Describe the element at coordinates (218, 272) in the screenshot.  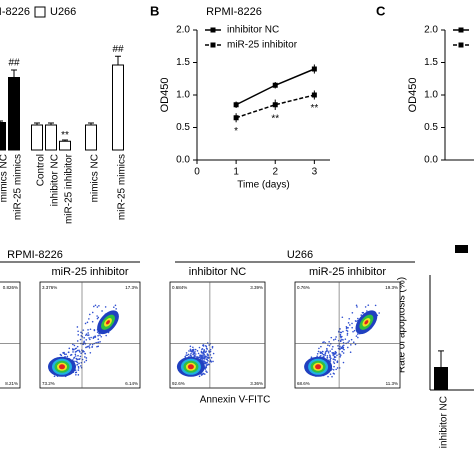
I see `plot-title: inhibitor NC` at that location.